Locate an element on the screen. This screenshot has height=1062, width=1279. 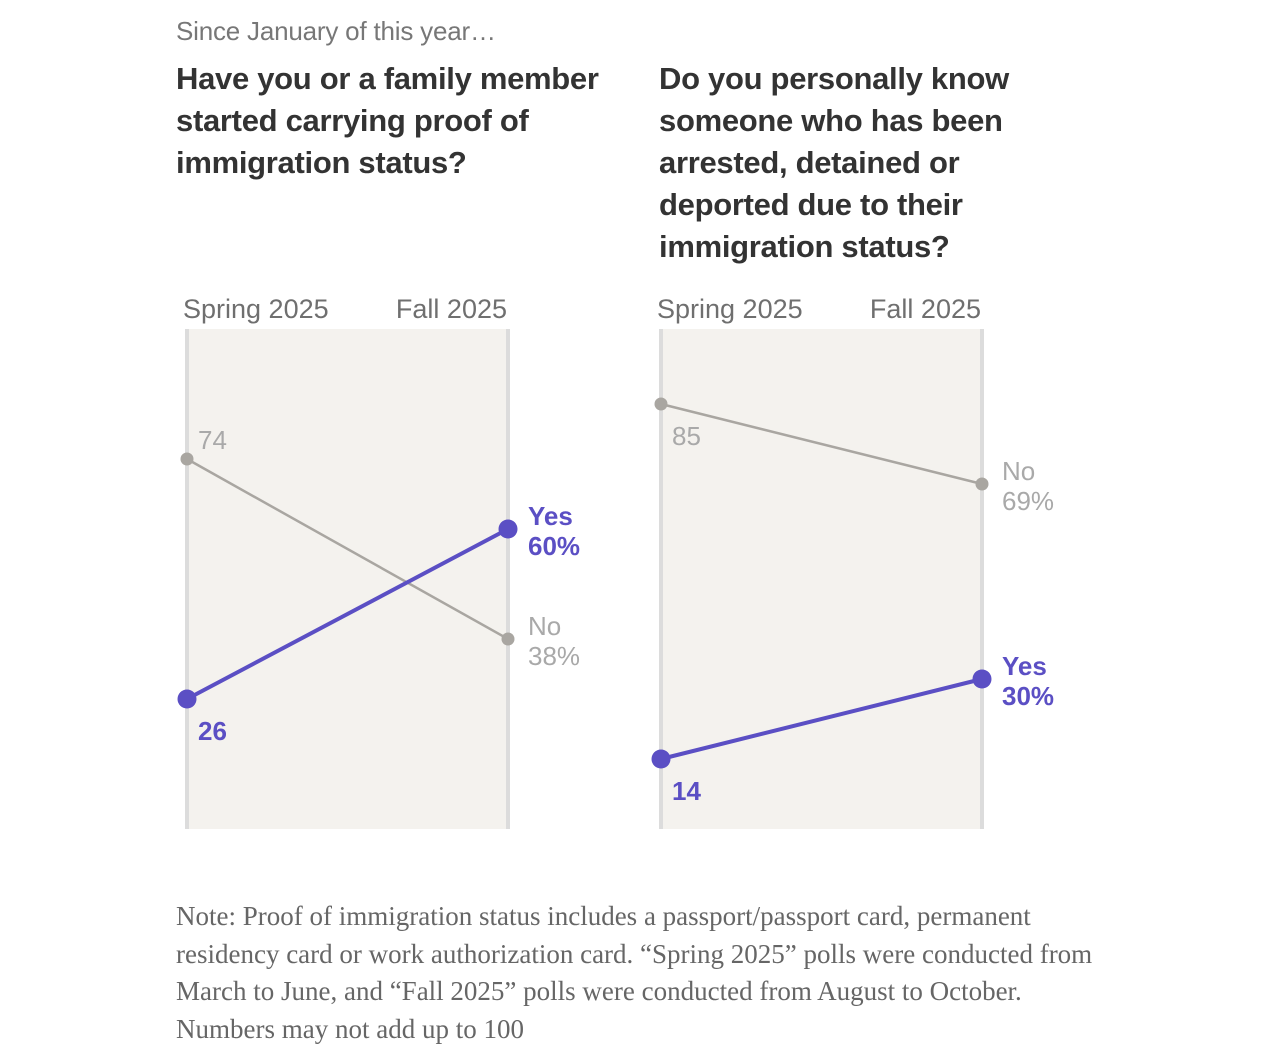
data-label-yes-fall: 30% is located at coordinates (1028, 696).